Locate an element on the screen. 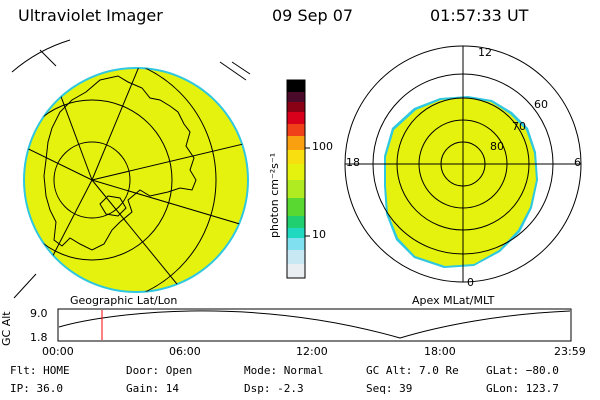 Image resolution: width=600 pixels, height=400 pixels. time-tick-1800: 18:00 is located at coordinates (440, 351).